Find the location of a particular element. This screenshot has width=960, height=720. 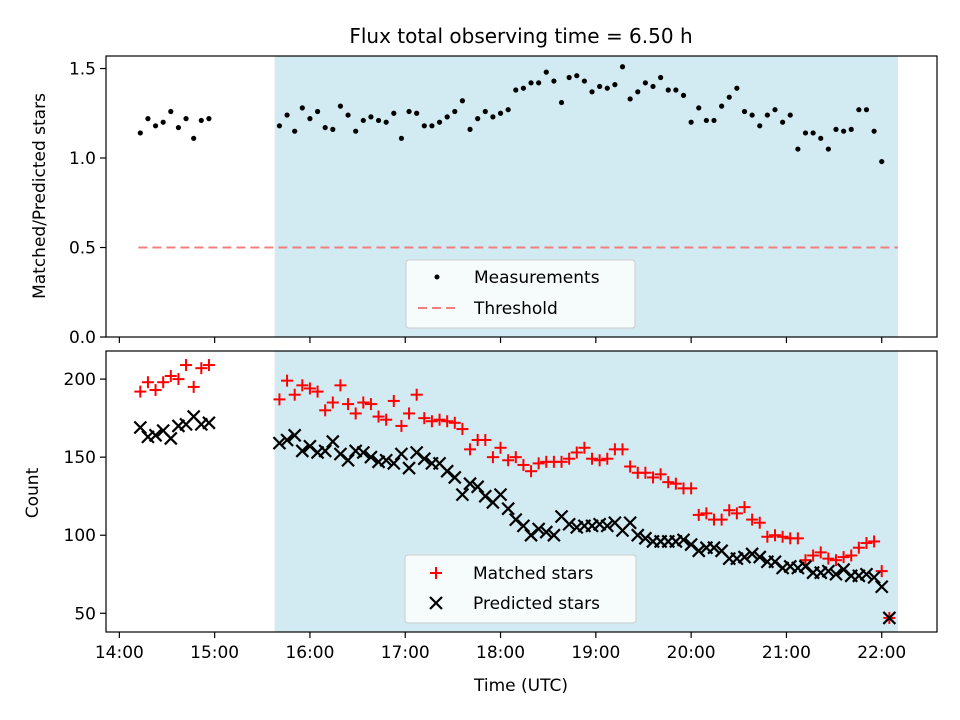

legend-matched-marker is located at coordinates (436, 573).